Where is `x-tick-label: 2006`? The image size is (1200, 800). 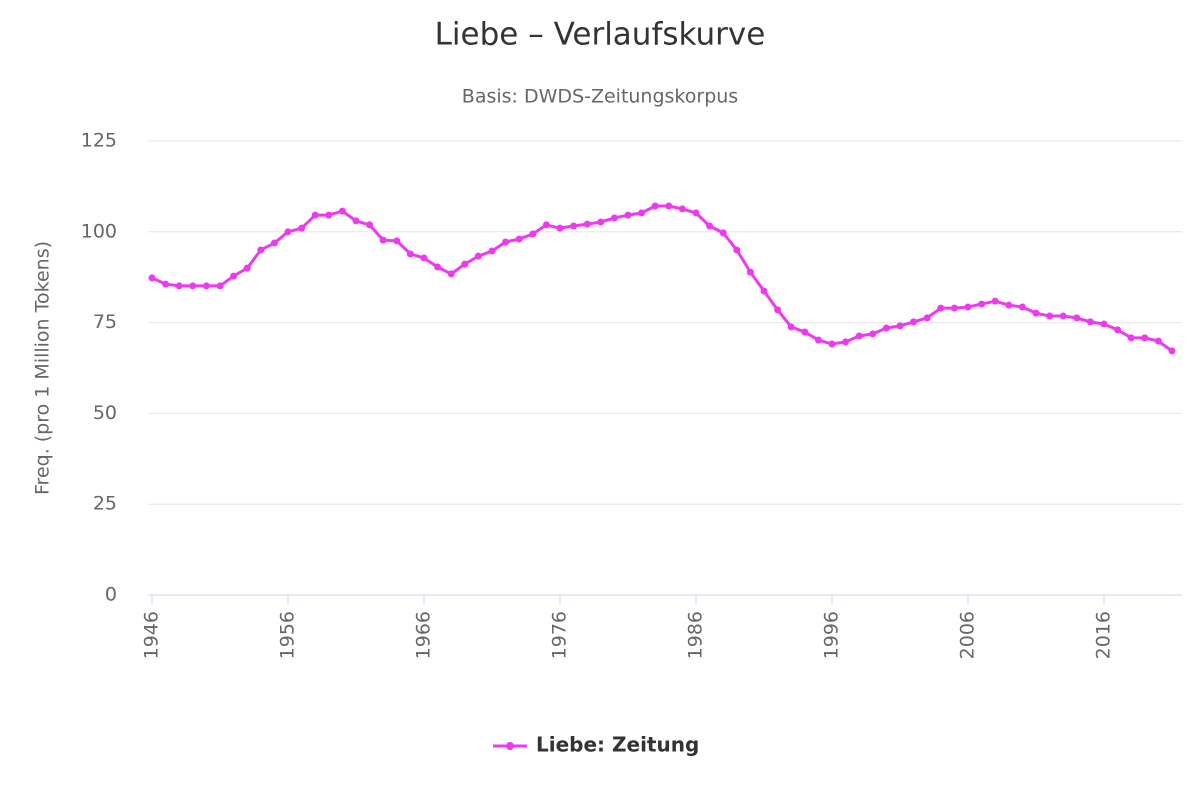 x-tick-label: 2006 is located at coordinates (968, 635).